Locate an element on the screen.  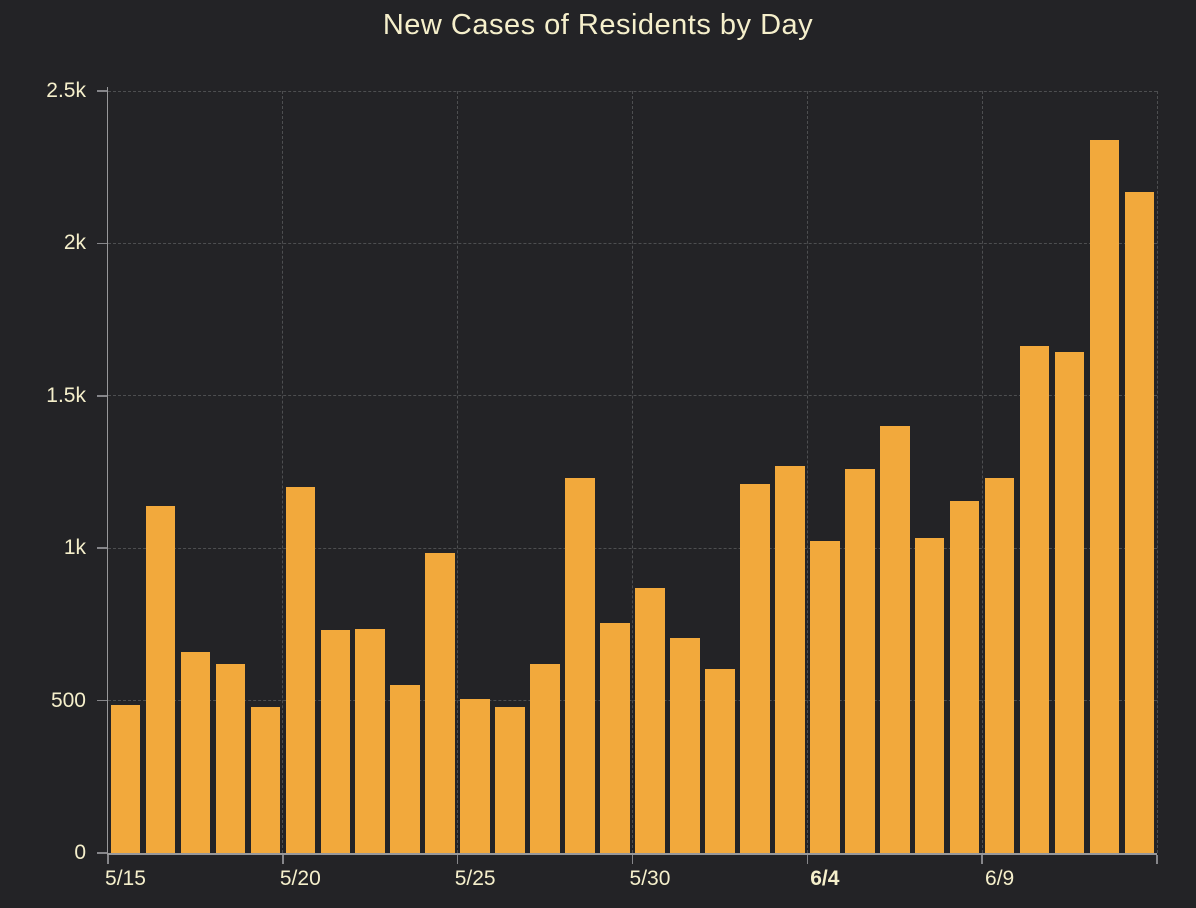
x-tick-label: 5/15 is located at coordinates (125, 878).